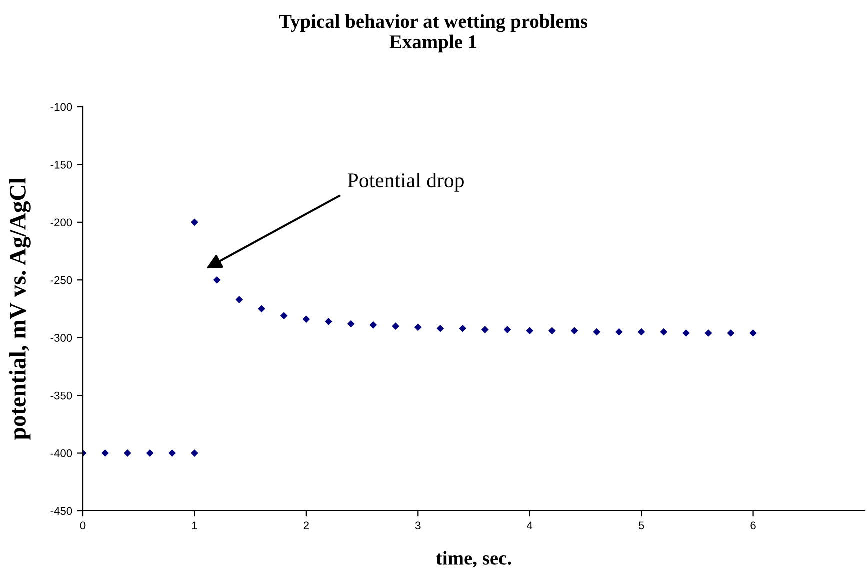 Image resolution: width=867 pixels, height=578 pixels. What do you see at coordinates (474, 559) in the screenshot?
I see `x-axis-title: time, sec.` at bounding box center [474, 559].